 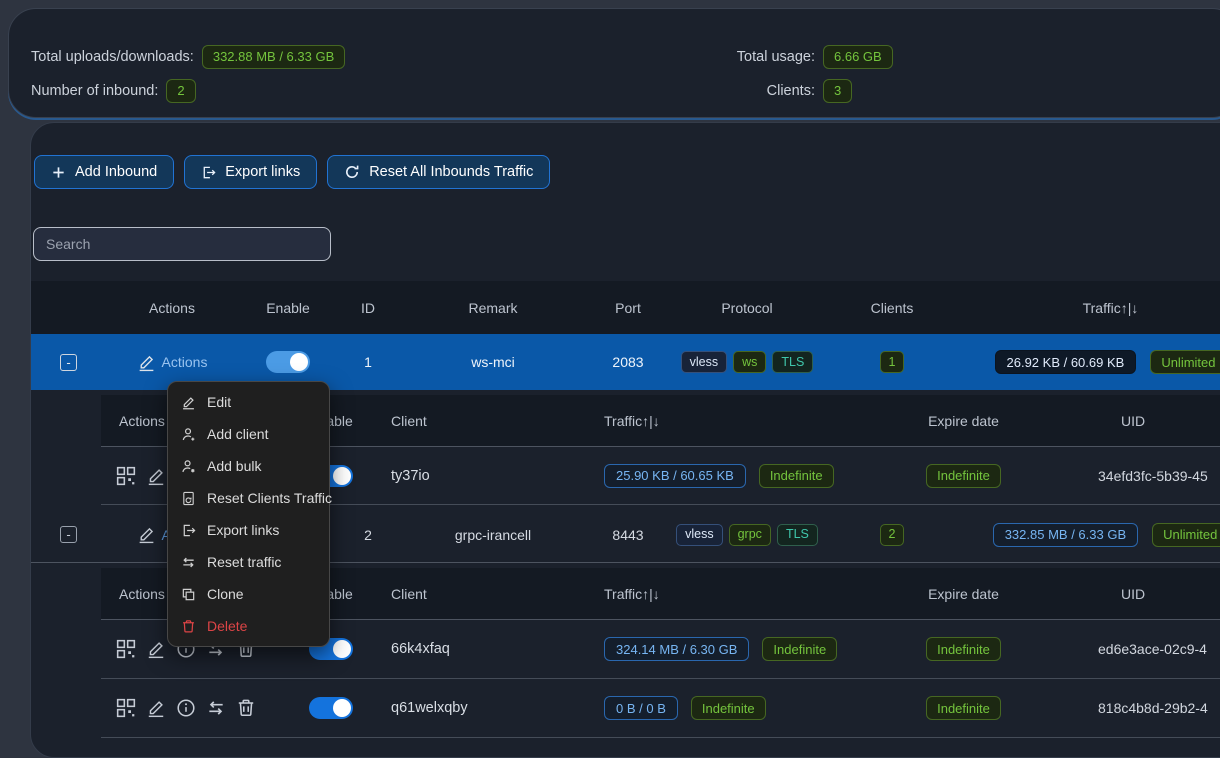 What do you see at coordinates (1065, 534) in the screenshot?
I see `traffic-badge: 332.85 MB / 6.33 GB` at bounding box center [1065, 534].